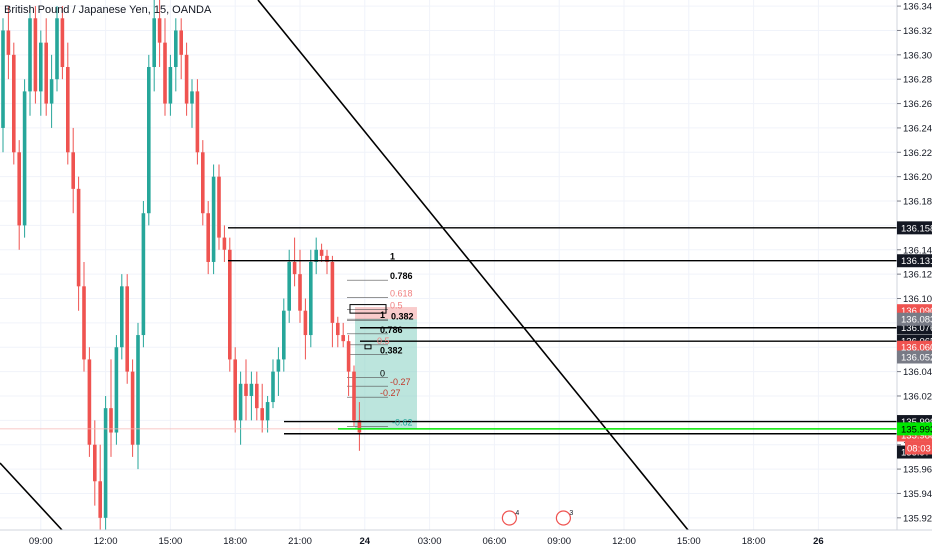  I want to click on countdown-tag: 08:03, so click(919, 448).